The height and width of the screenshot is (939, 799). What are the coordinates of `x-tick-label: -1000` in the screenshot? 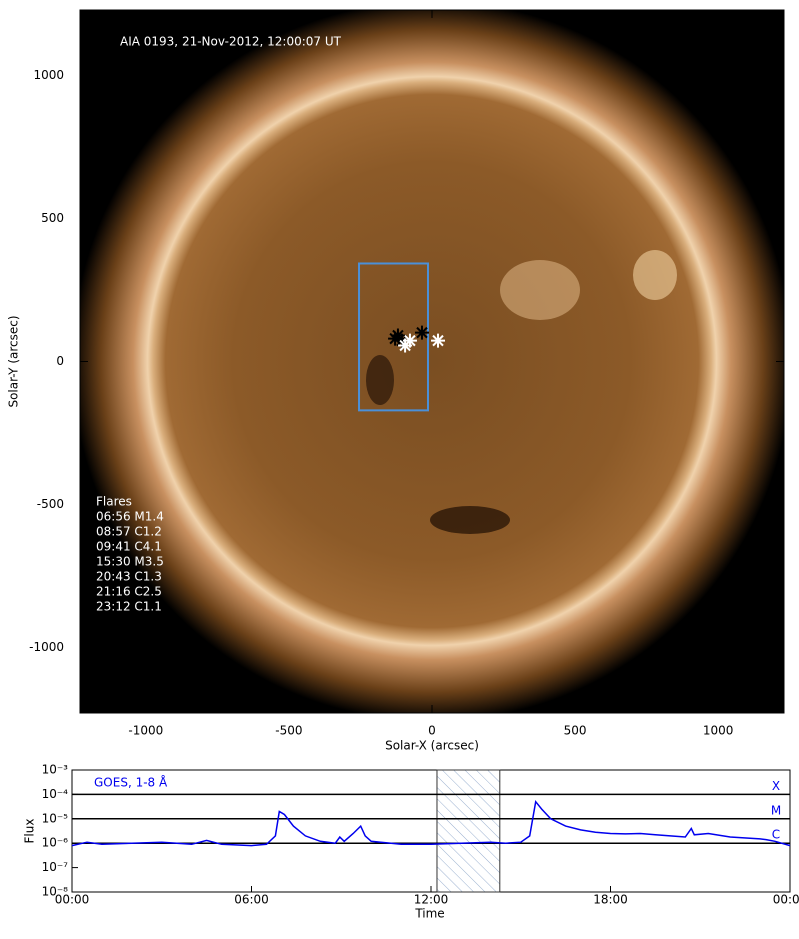 It's located at (145, 731).